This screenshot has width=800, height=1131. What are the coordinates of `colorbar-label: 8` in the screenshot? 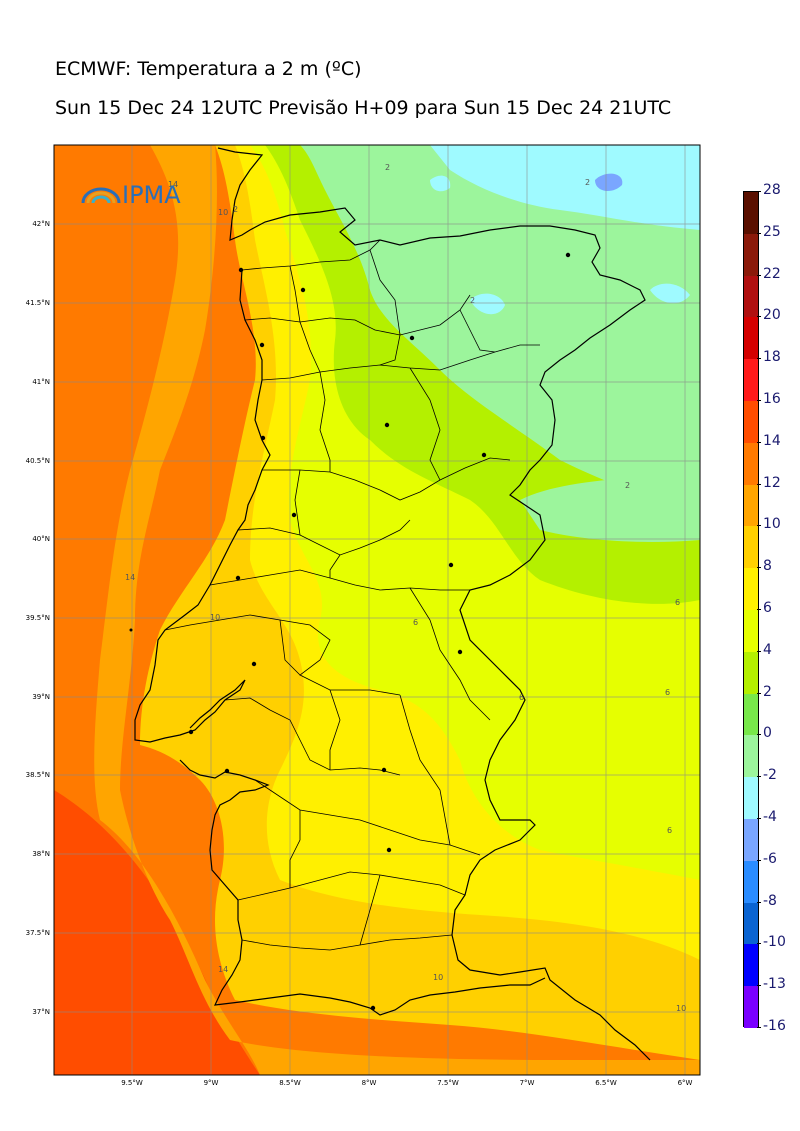 It's located at (767, 566).